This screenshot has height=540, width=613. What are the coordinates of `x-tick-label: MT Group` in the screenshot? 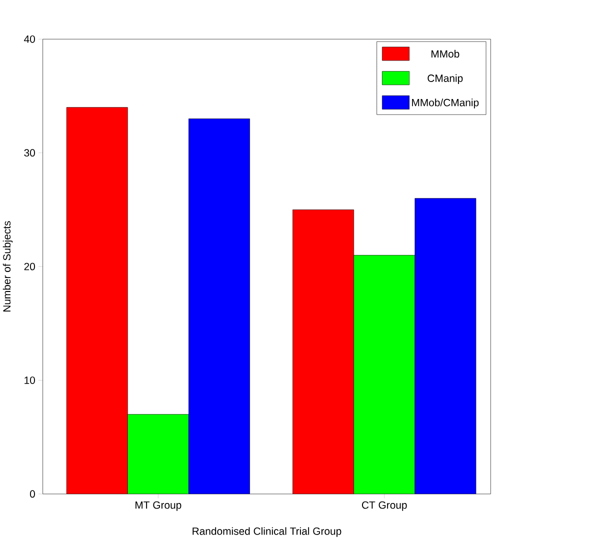 It's located at (159, 506).